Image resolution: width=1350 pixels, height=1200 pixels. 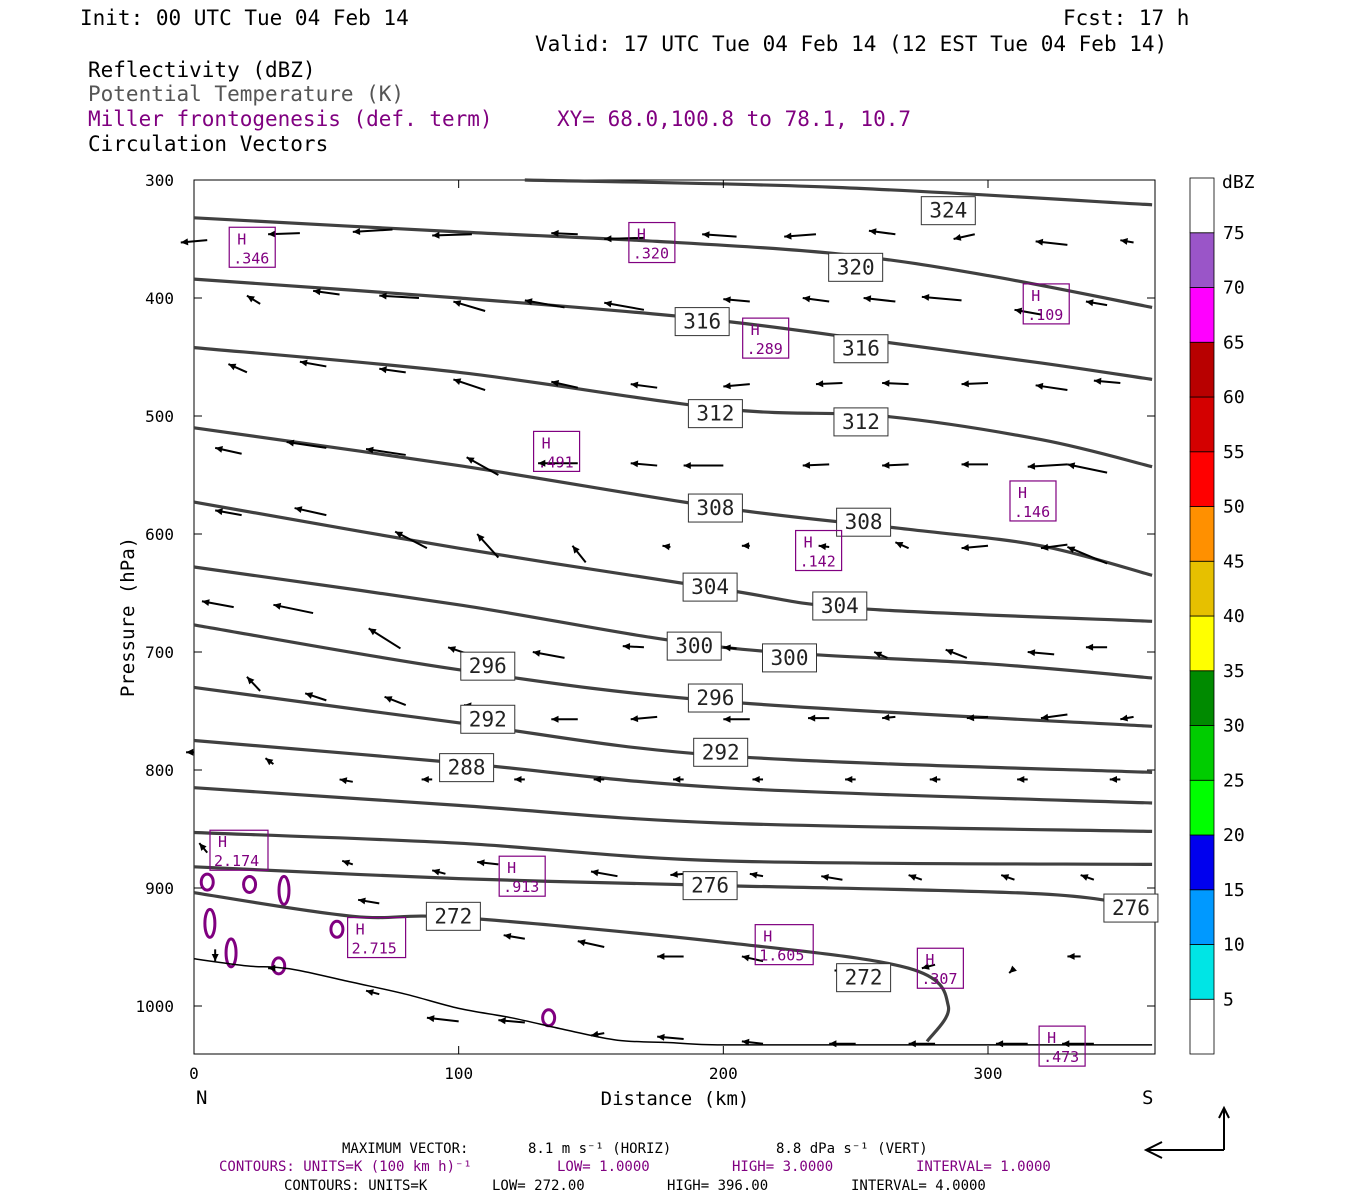 I want to click on theta-label: 320, so click(x=856, y=267).